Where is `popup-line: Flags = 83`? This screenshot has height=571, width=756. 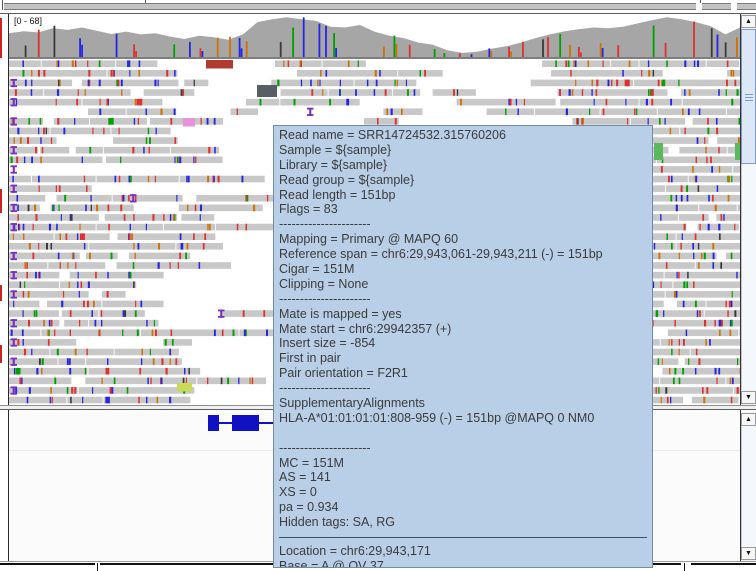
popup-line: Flags = 83 is located at coordinates (308, 209).